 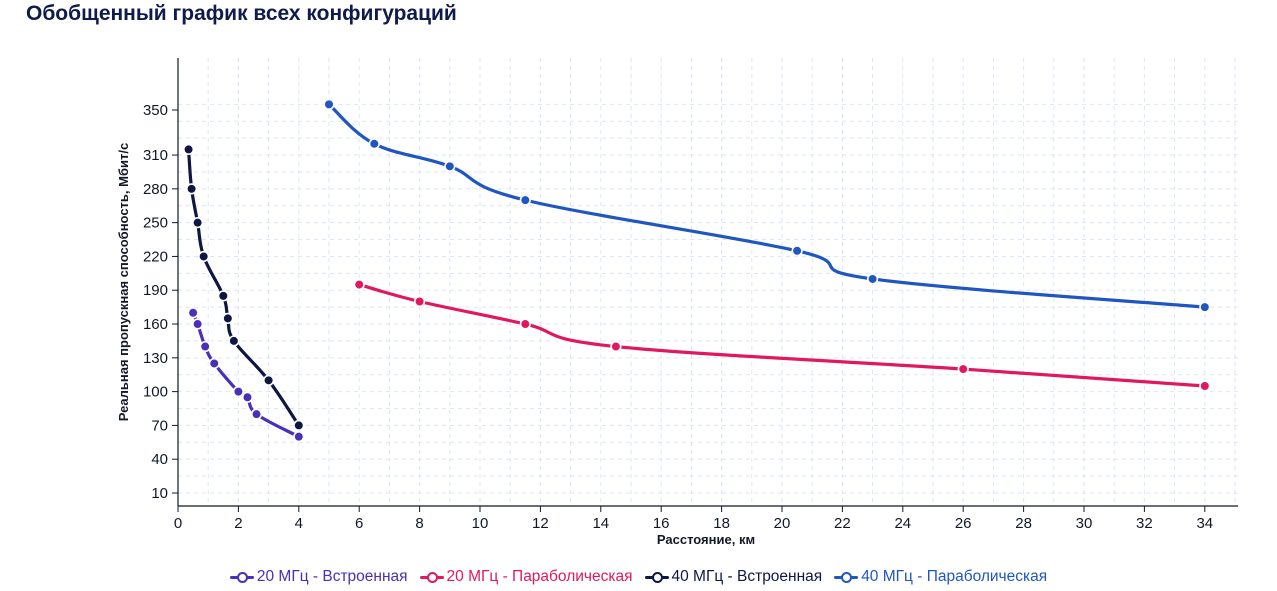 I want to click on x-tick-label: 12, so click(x=540, y=523).